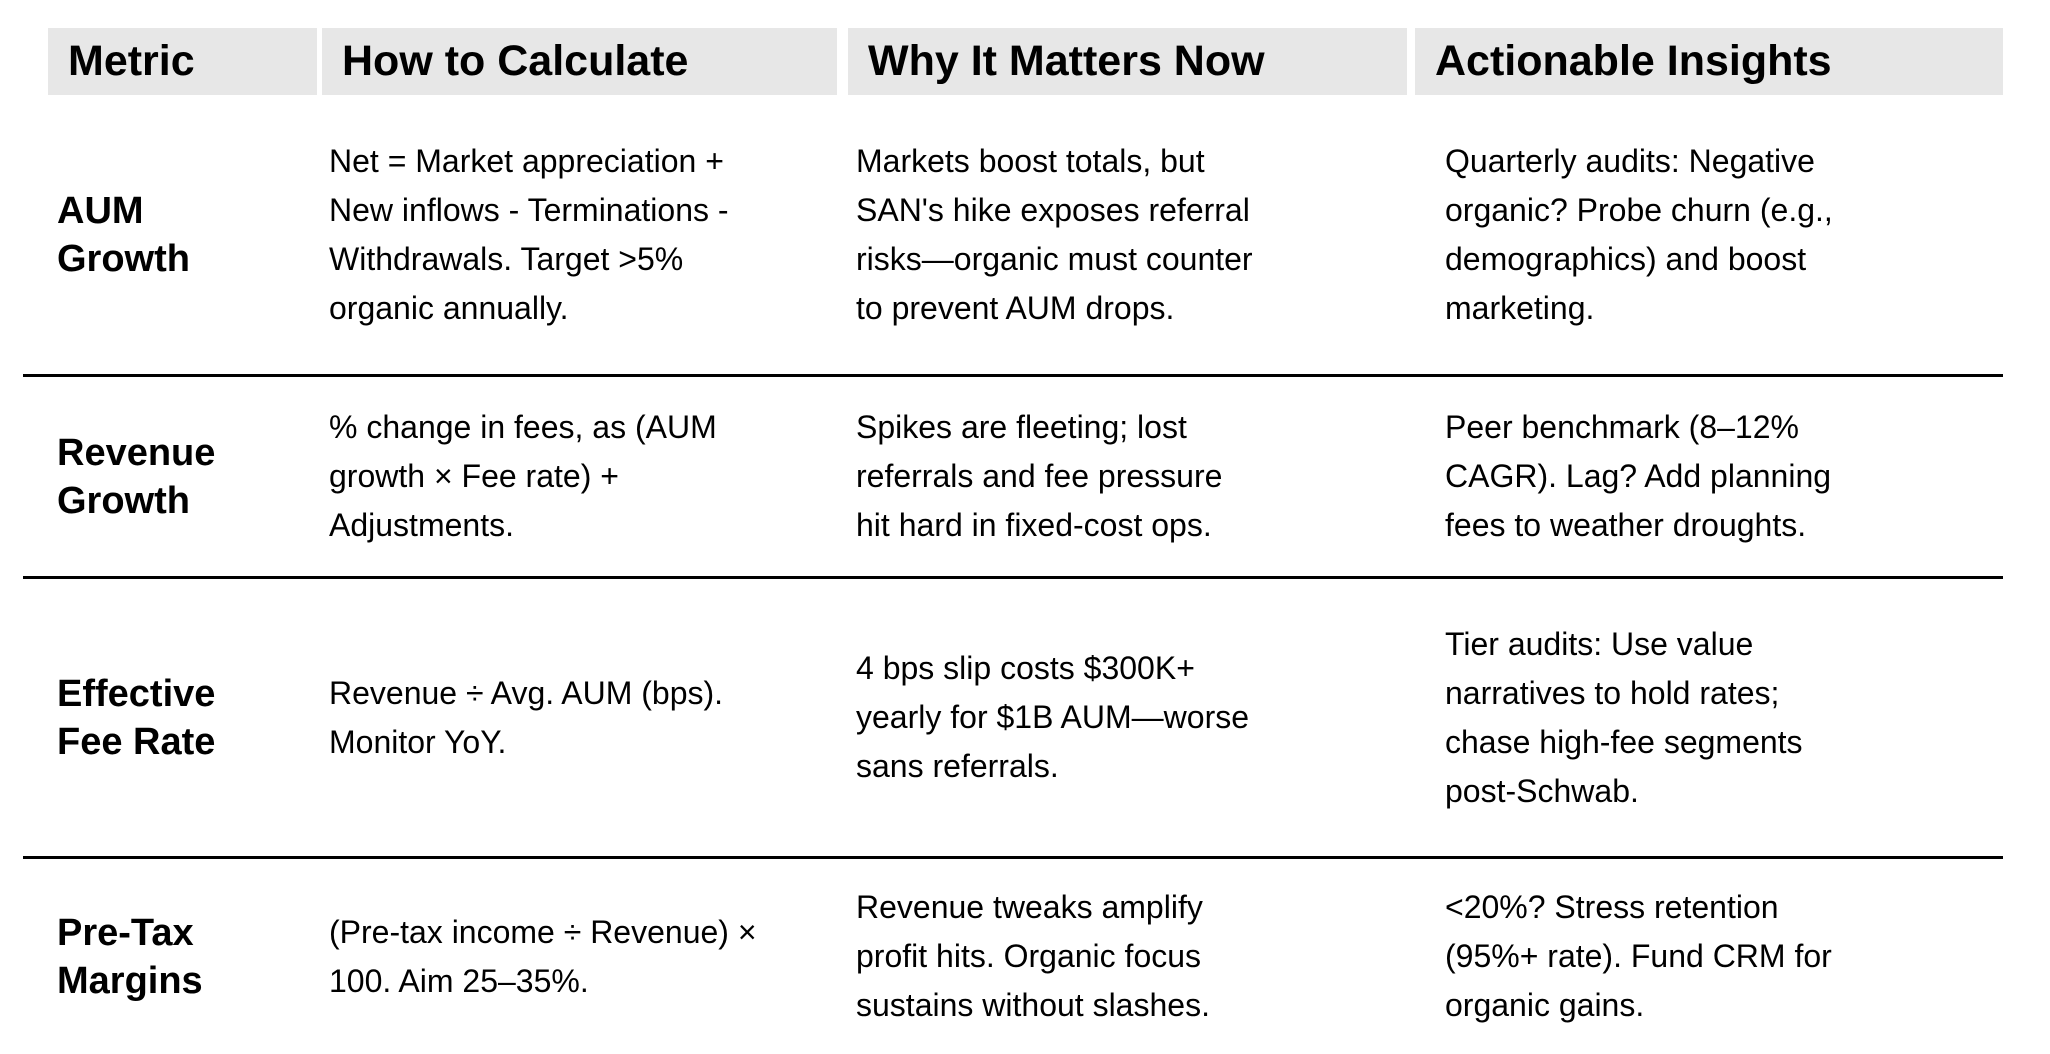 The image size is (2050, 1054). I want to click on column-header-why-it-matters-now: Why It Matters Now, so click(1131, 61).